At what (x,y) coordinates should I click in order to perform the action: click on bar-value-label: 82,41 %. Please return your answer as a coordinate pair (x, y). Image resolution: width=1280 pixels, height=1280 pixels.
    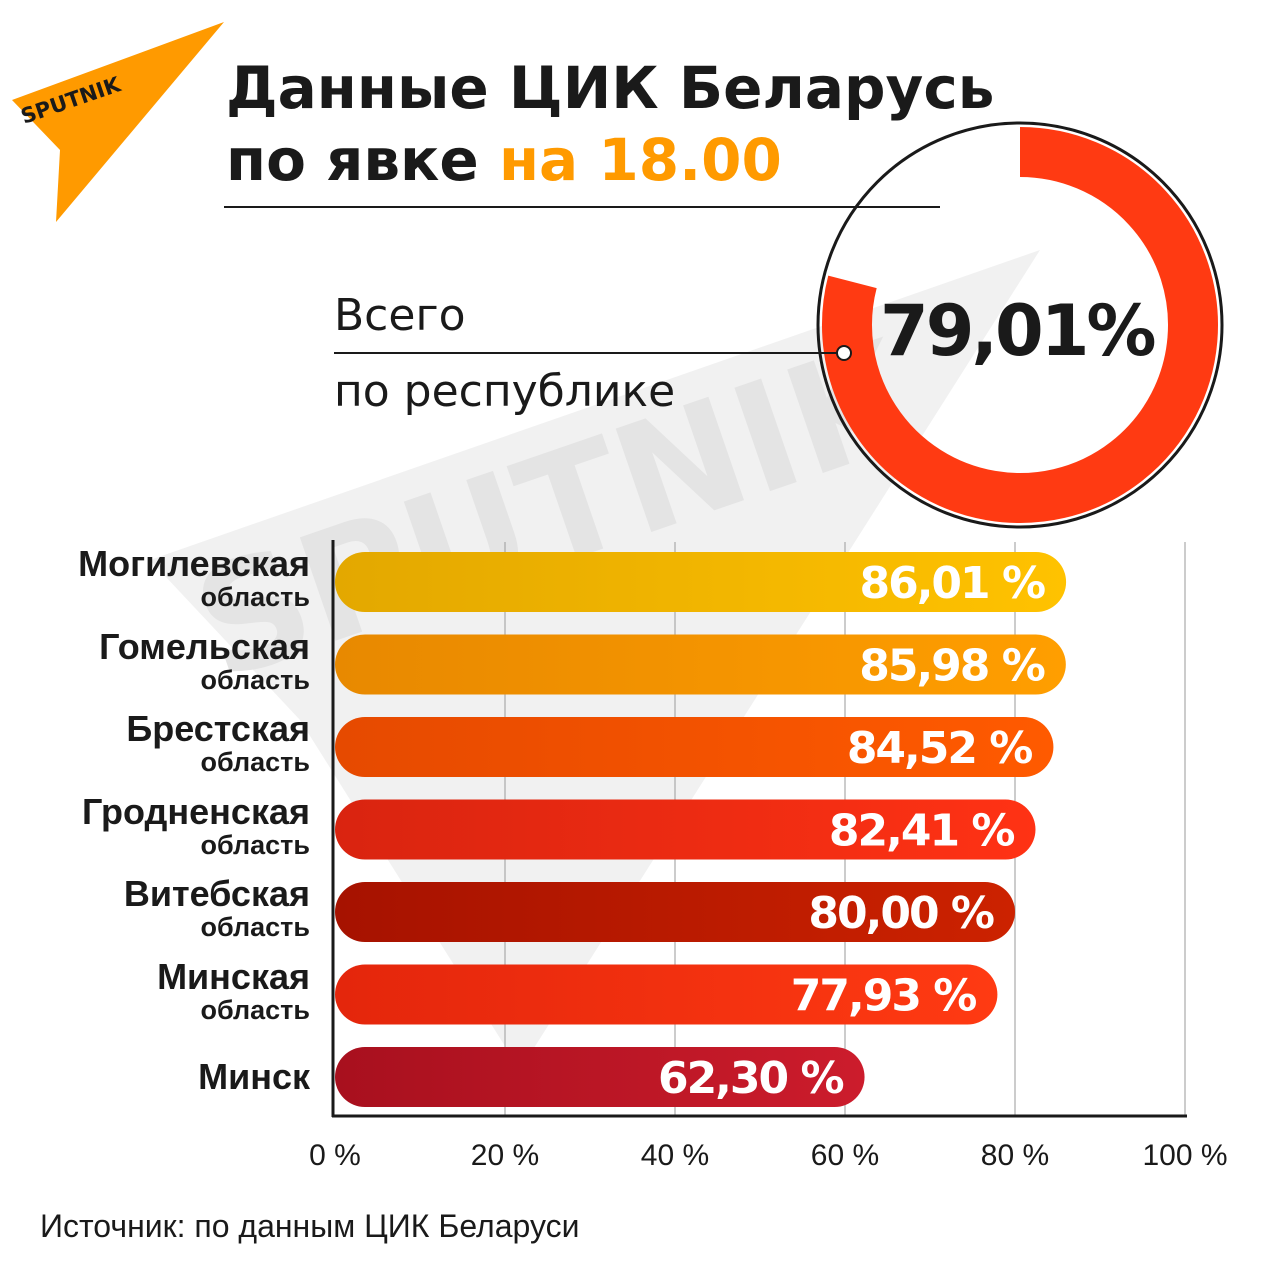
    Looking at the image, I should click on (921, 831).